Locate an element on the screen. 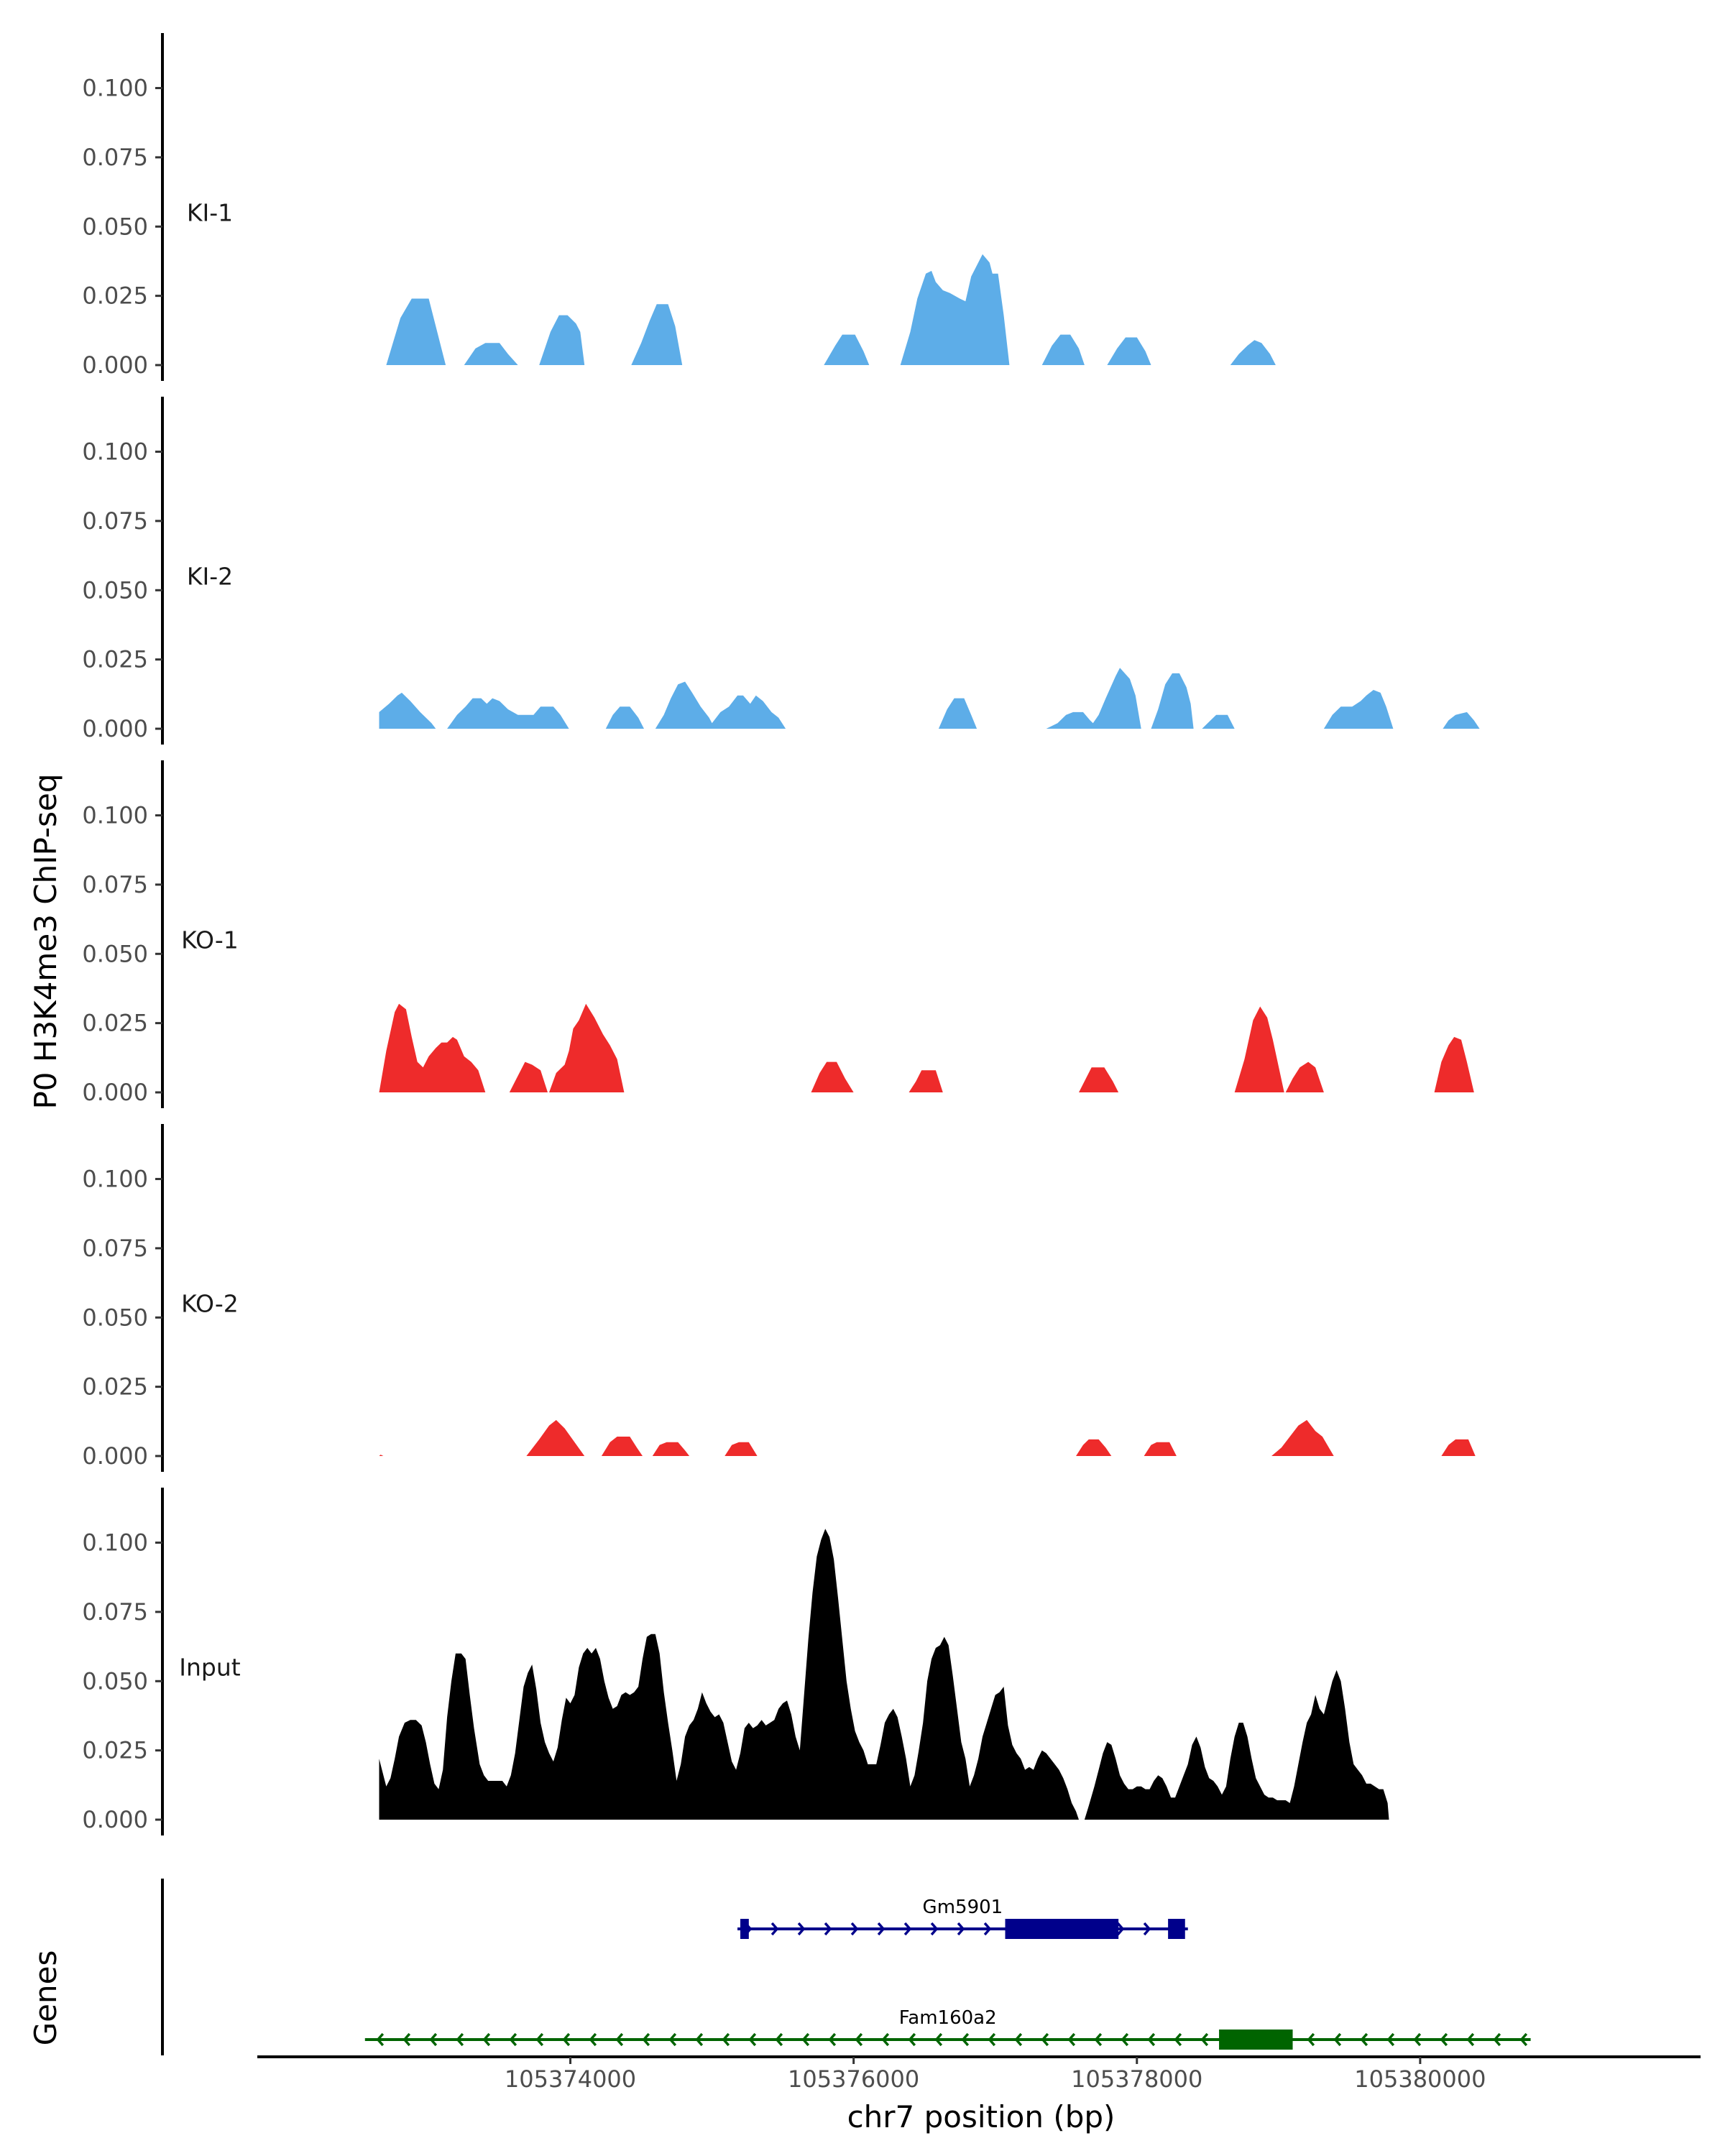  x-axis-title: chr7 position (bp) is located at coordinates (981, 2116).